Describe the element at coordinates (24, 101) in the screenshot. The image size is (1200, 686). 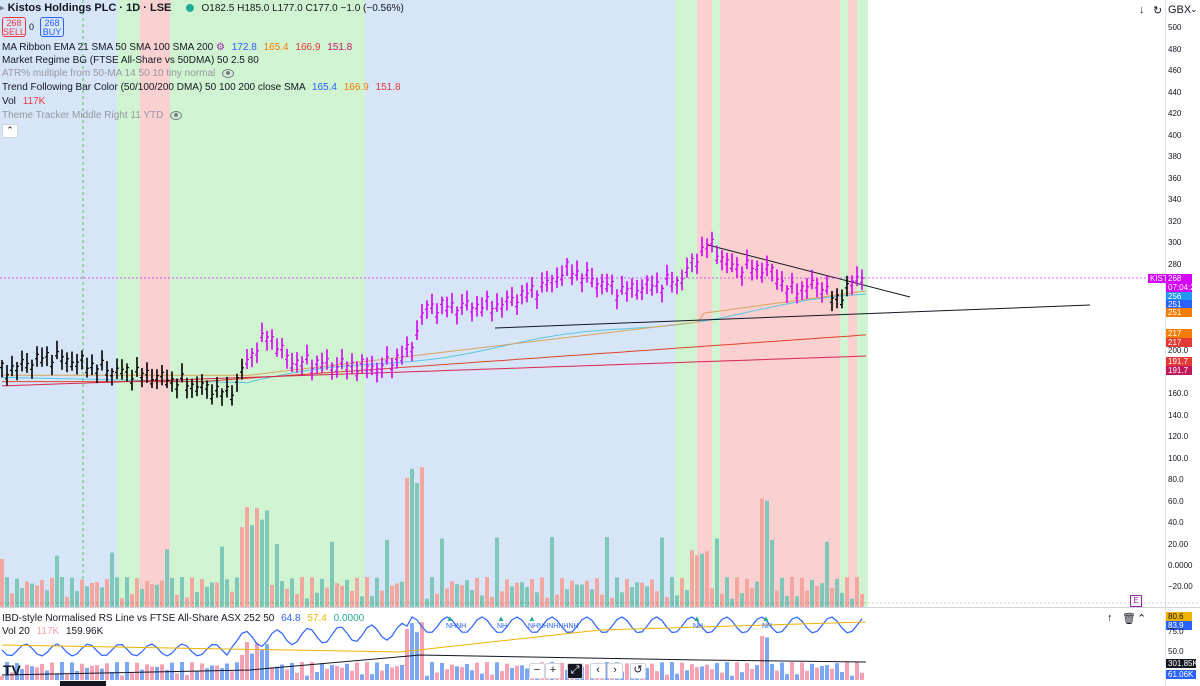
I see `legend-vol: Vol 117K` at that location.